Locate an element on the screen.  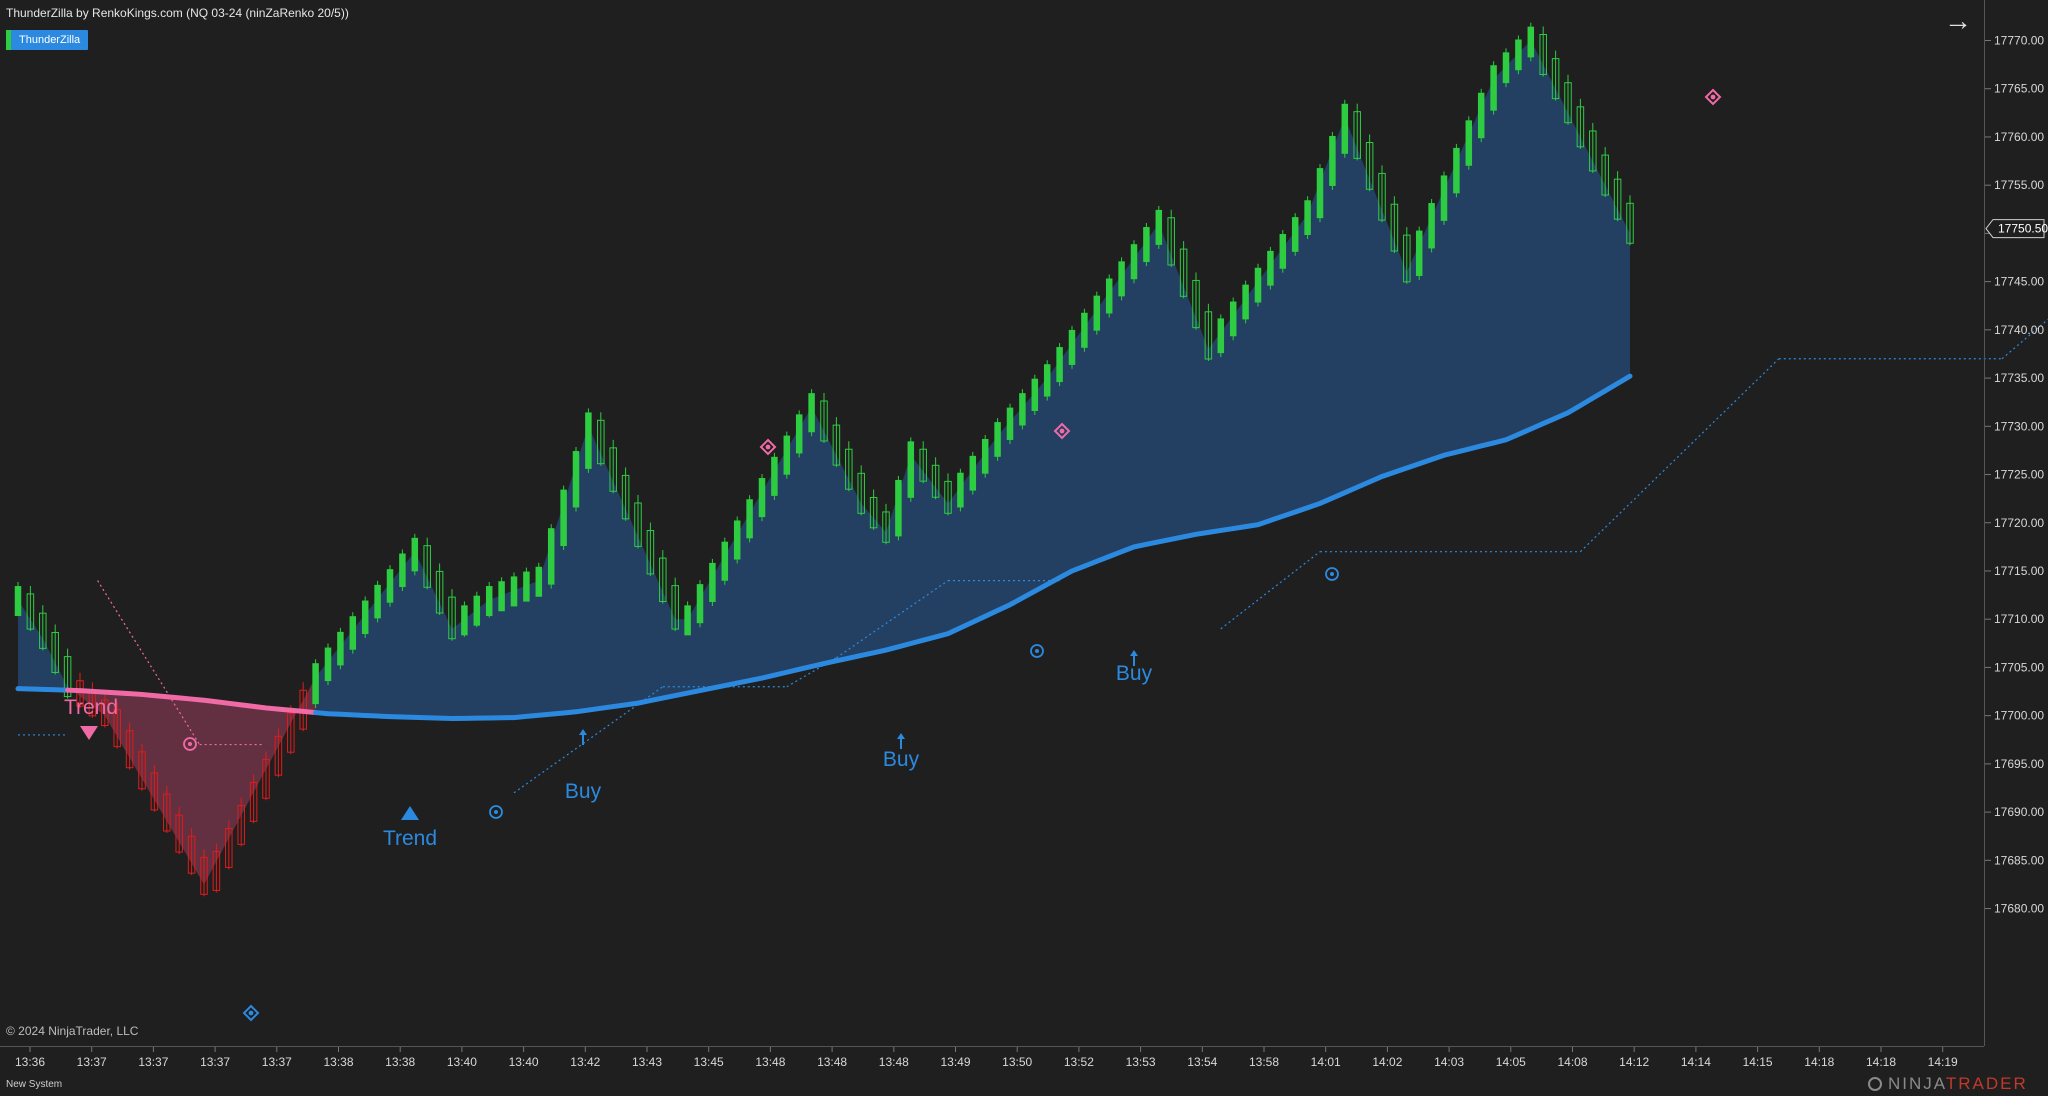
indicator-button: ThunderZilla is located at coordinates (47, 40).